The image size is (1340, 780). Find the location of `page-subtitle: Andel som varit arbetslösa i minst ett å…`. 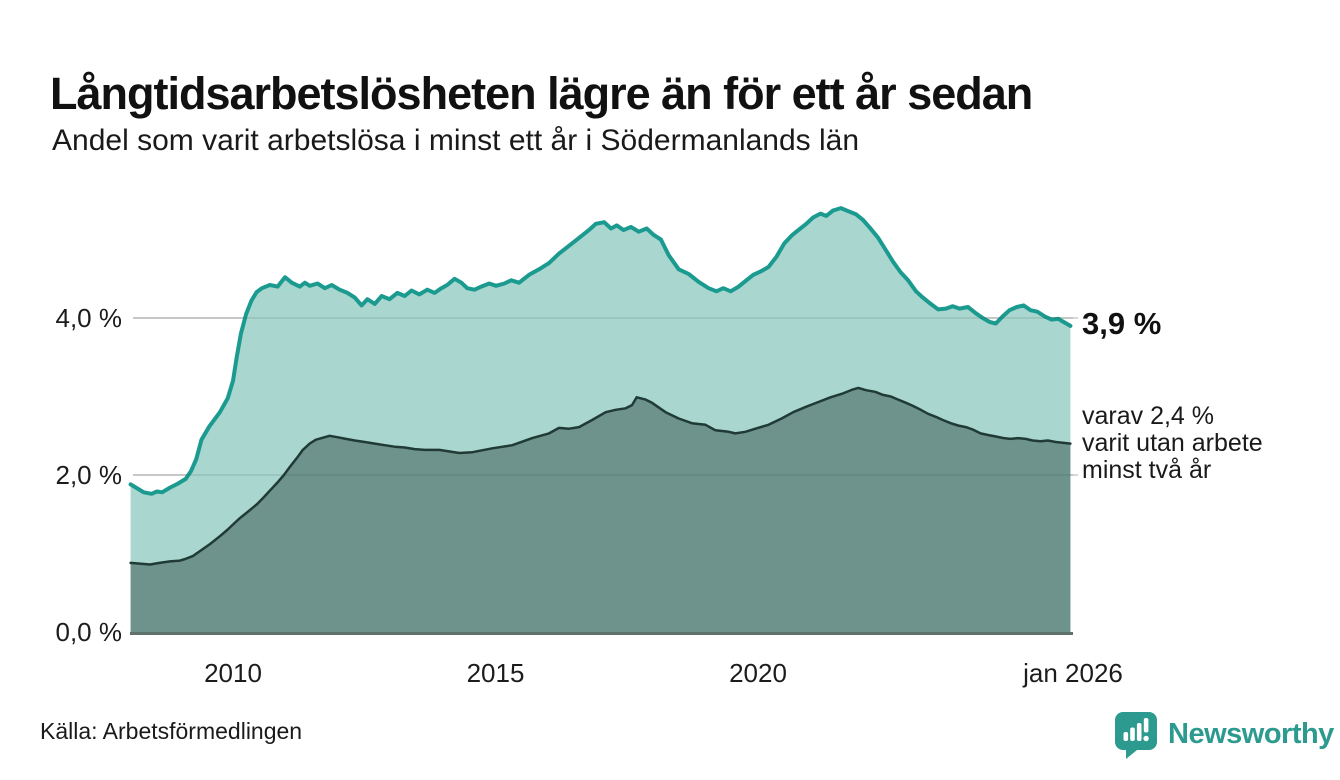

page-subtitle: Andel som varit arbetslösa i minst ett å… is located at coordinates (456, 140).